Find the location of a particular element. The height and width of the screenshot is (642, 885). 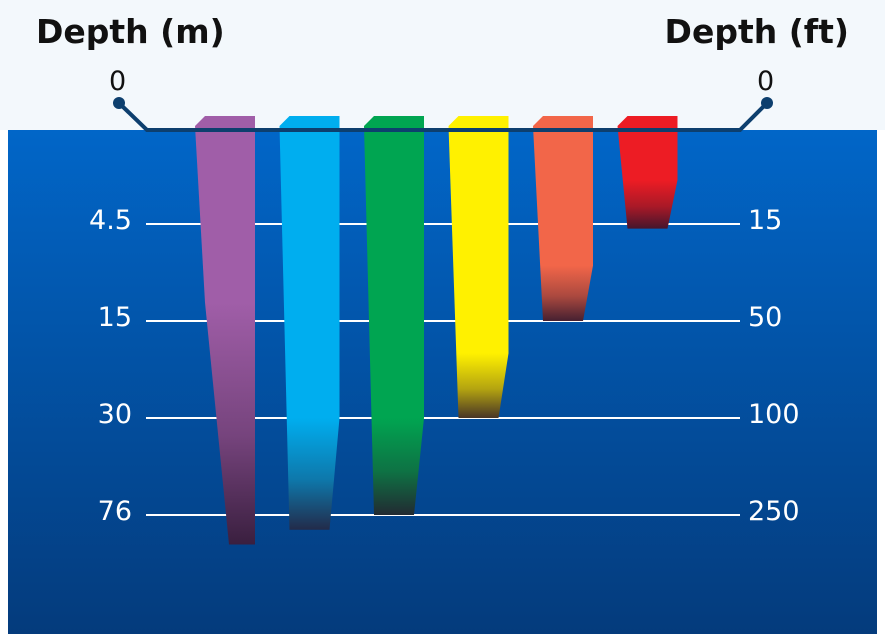

surface-marker-left is located at coordinates (119, 103).